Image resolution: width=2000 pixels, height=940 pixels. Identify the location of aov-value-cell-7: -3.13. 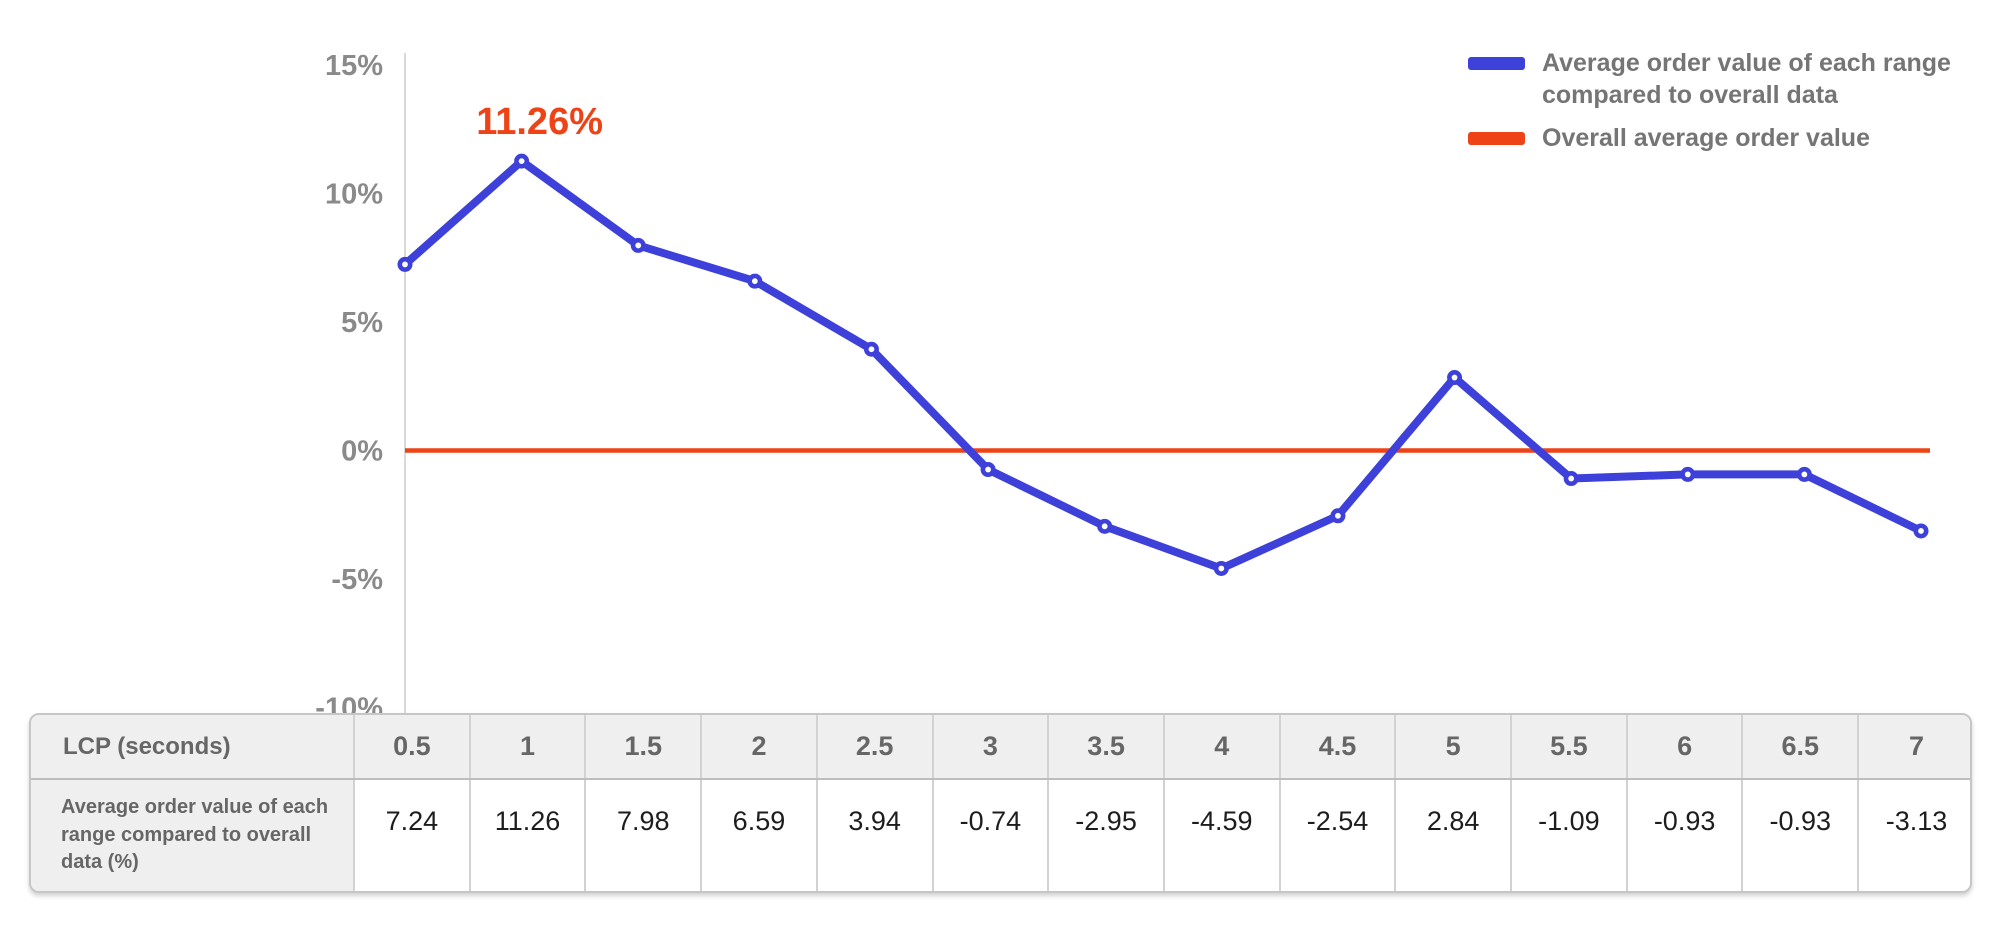
(1913, 835).